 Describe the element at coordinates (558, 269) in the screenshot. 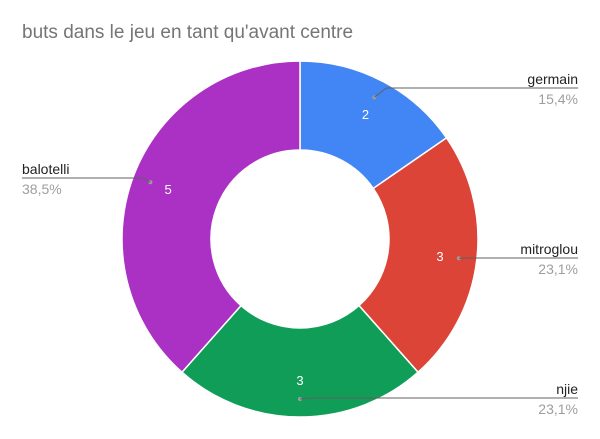

I see `callout-percent-mitroglou: 23,1%` at that location.